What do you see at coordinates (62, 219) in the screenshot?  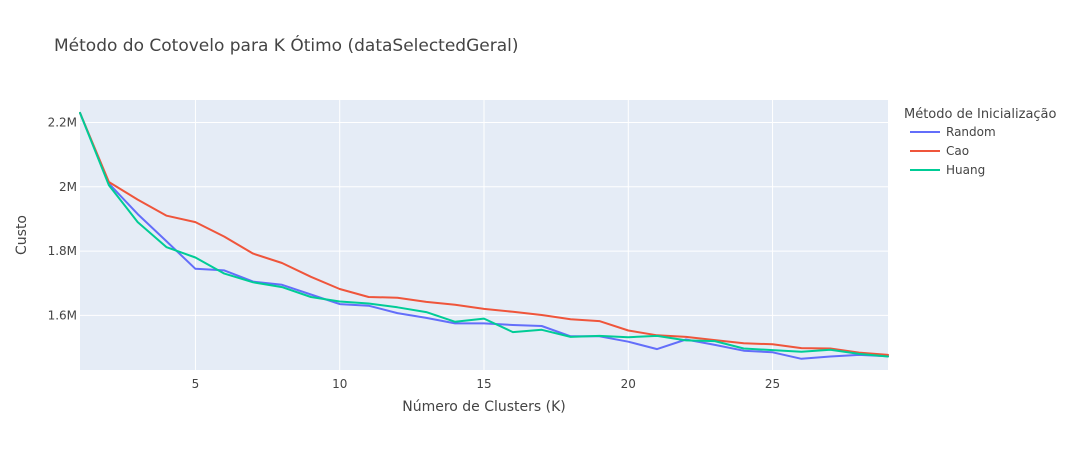 I see `y-axis-ticks: 1.6M 1.8M 2M 2.2M` at bounding box center [62, 219].